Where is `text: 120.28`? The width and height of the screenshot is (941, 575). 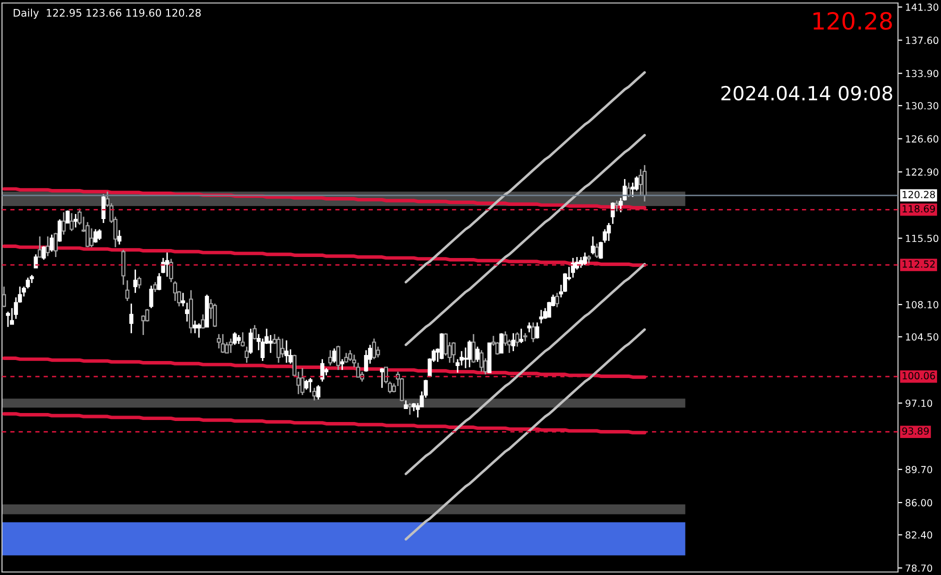
text: 120.28 is located at coordinates (852, 21).